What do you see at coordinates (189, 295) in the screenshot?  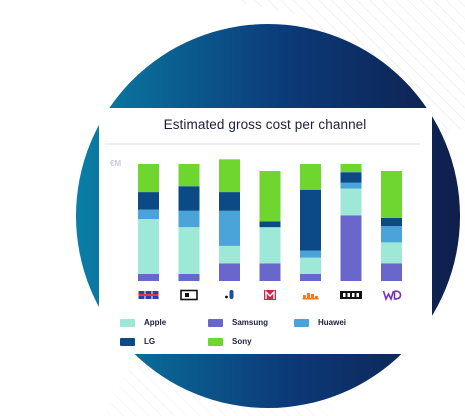 I see `logo-black-box-icon` at bounding box center [189, 295].